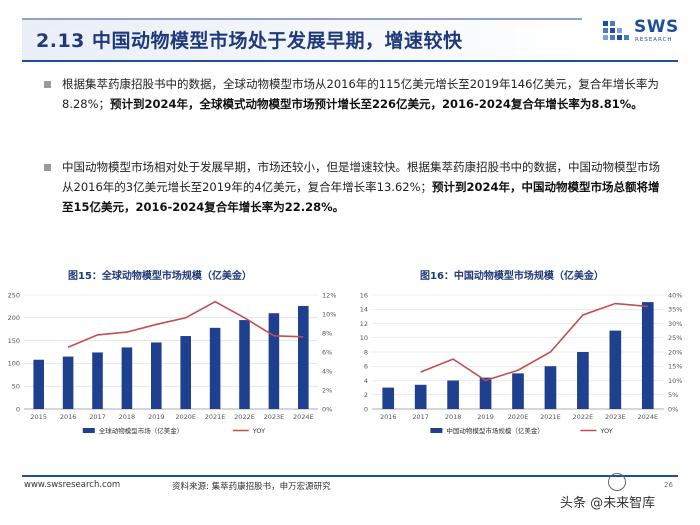  Describe the element at coordinates (675, 338) in the screenshot. I see `y-tick-label-right: 25%` at that location.